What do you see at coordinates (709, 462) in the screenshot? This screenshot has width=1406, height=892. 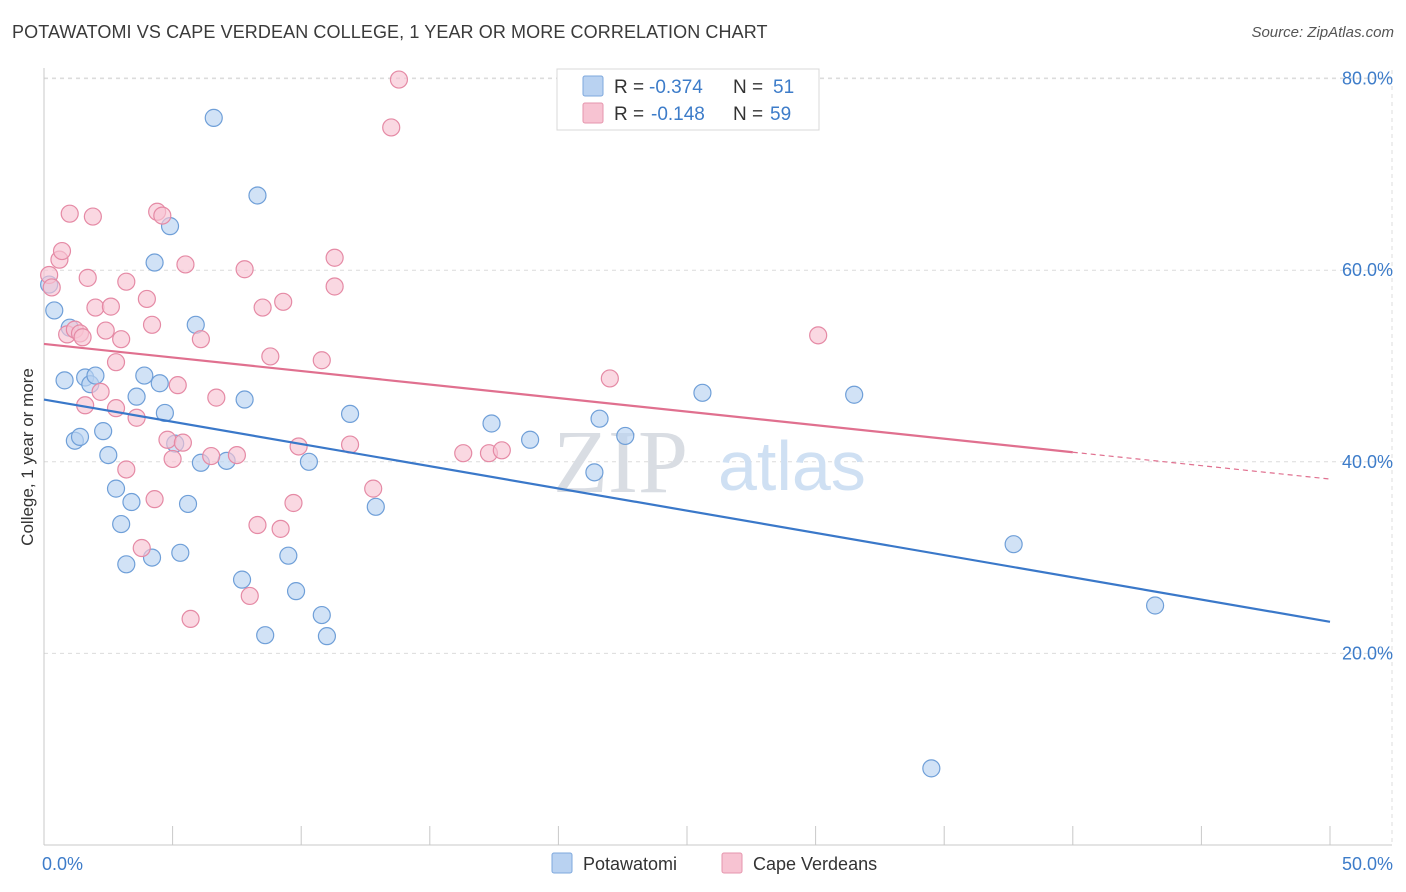 I see `watermark: ZIP atlas` at bounding box center [709, 462].